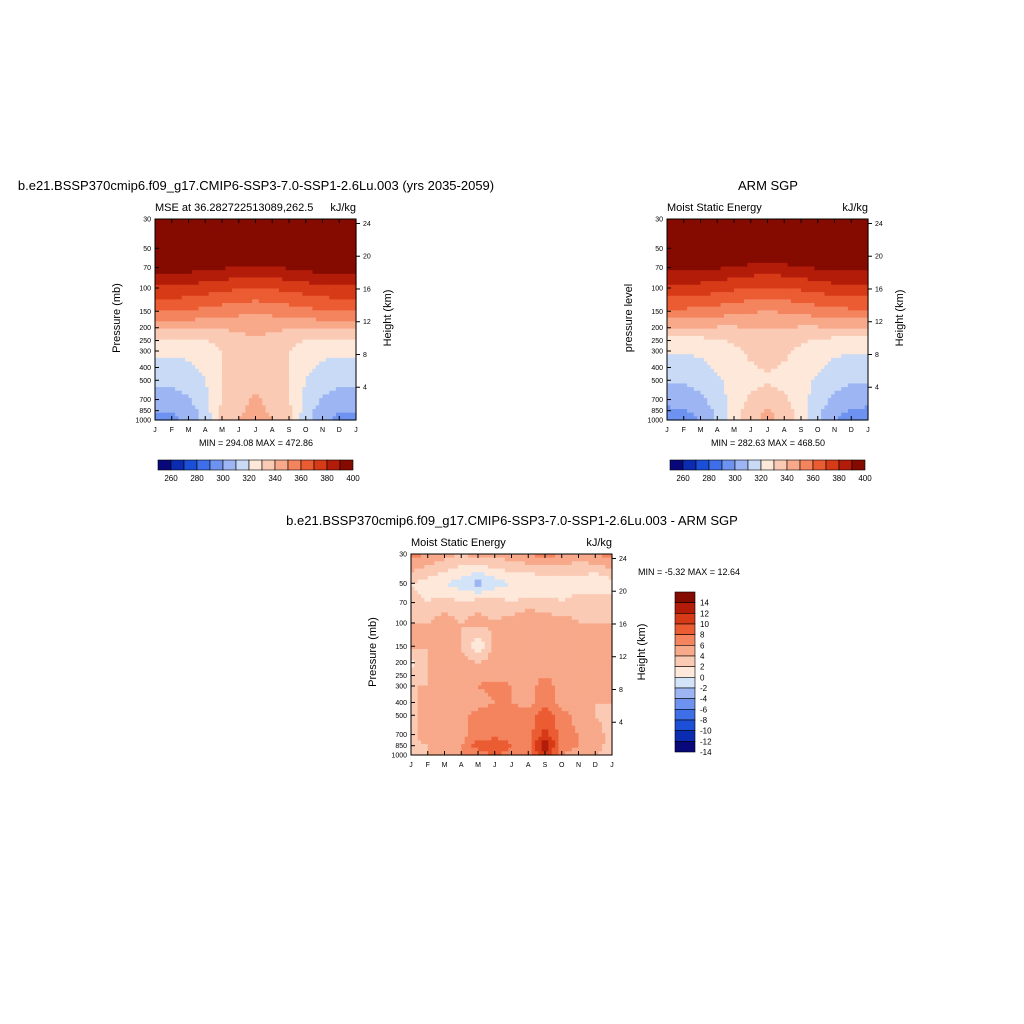 The height and width of the screenshot is (1024, 1024). Describe the element at coordinates (343, 208) in the screenshot. I see `panel-model-units: kJ/kg` at that location.